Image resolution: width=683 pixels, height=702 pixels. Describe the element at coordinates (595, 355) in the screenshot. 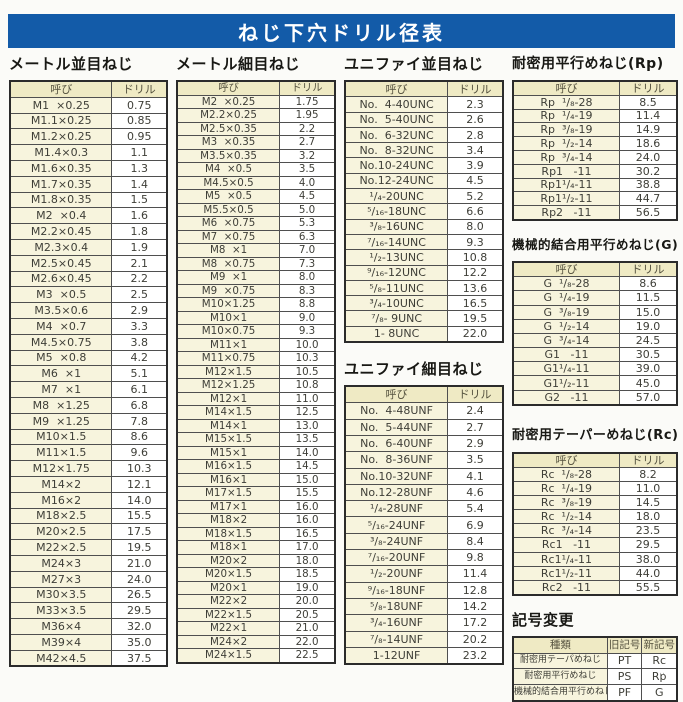

I see `table-row: G1 -11 30.5` at that location.